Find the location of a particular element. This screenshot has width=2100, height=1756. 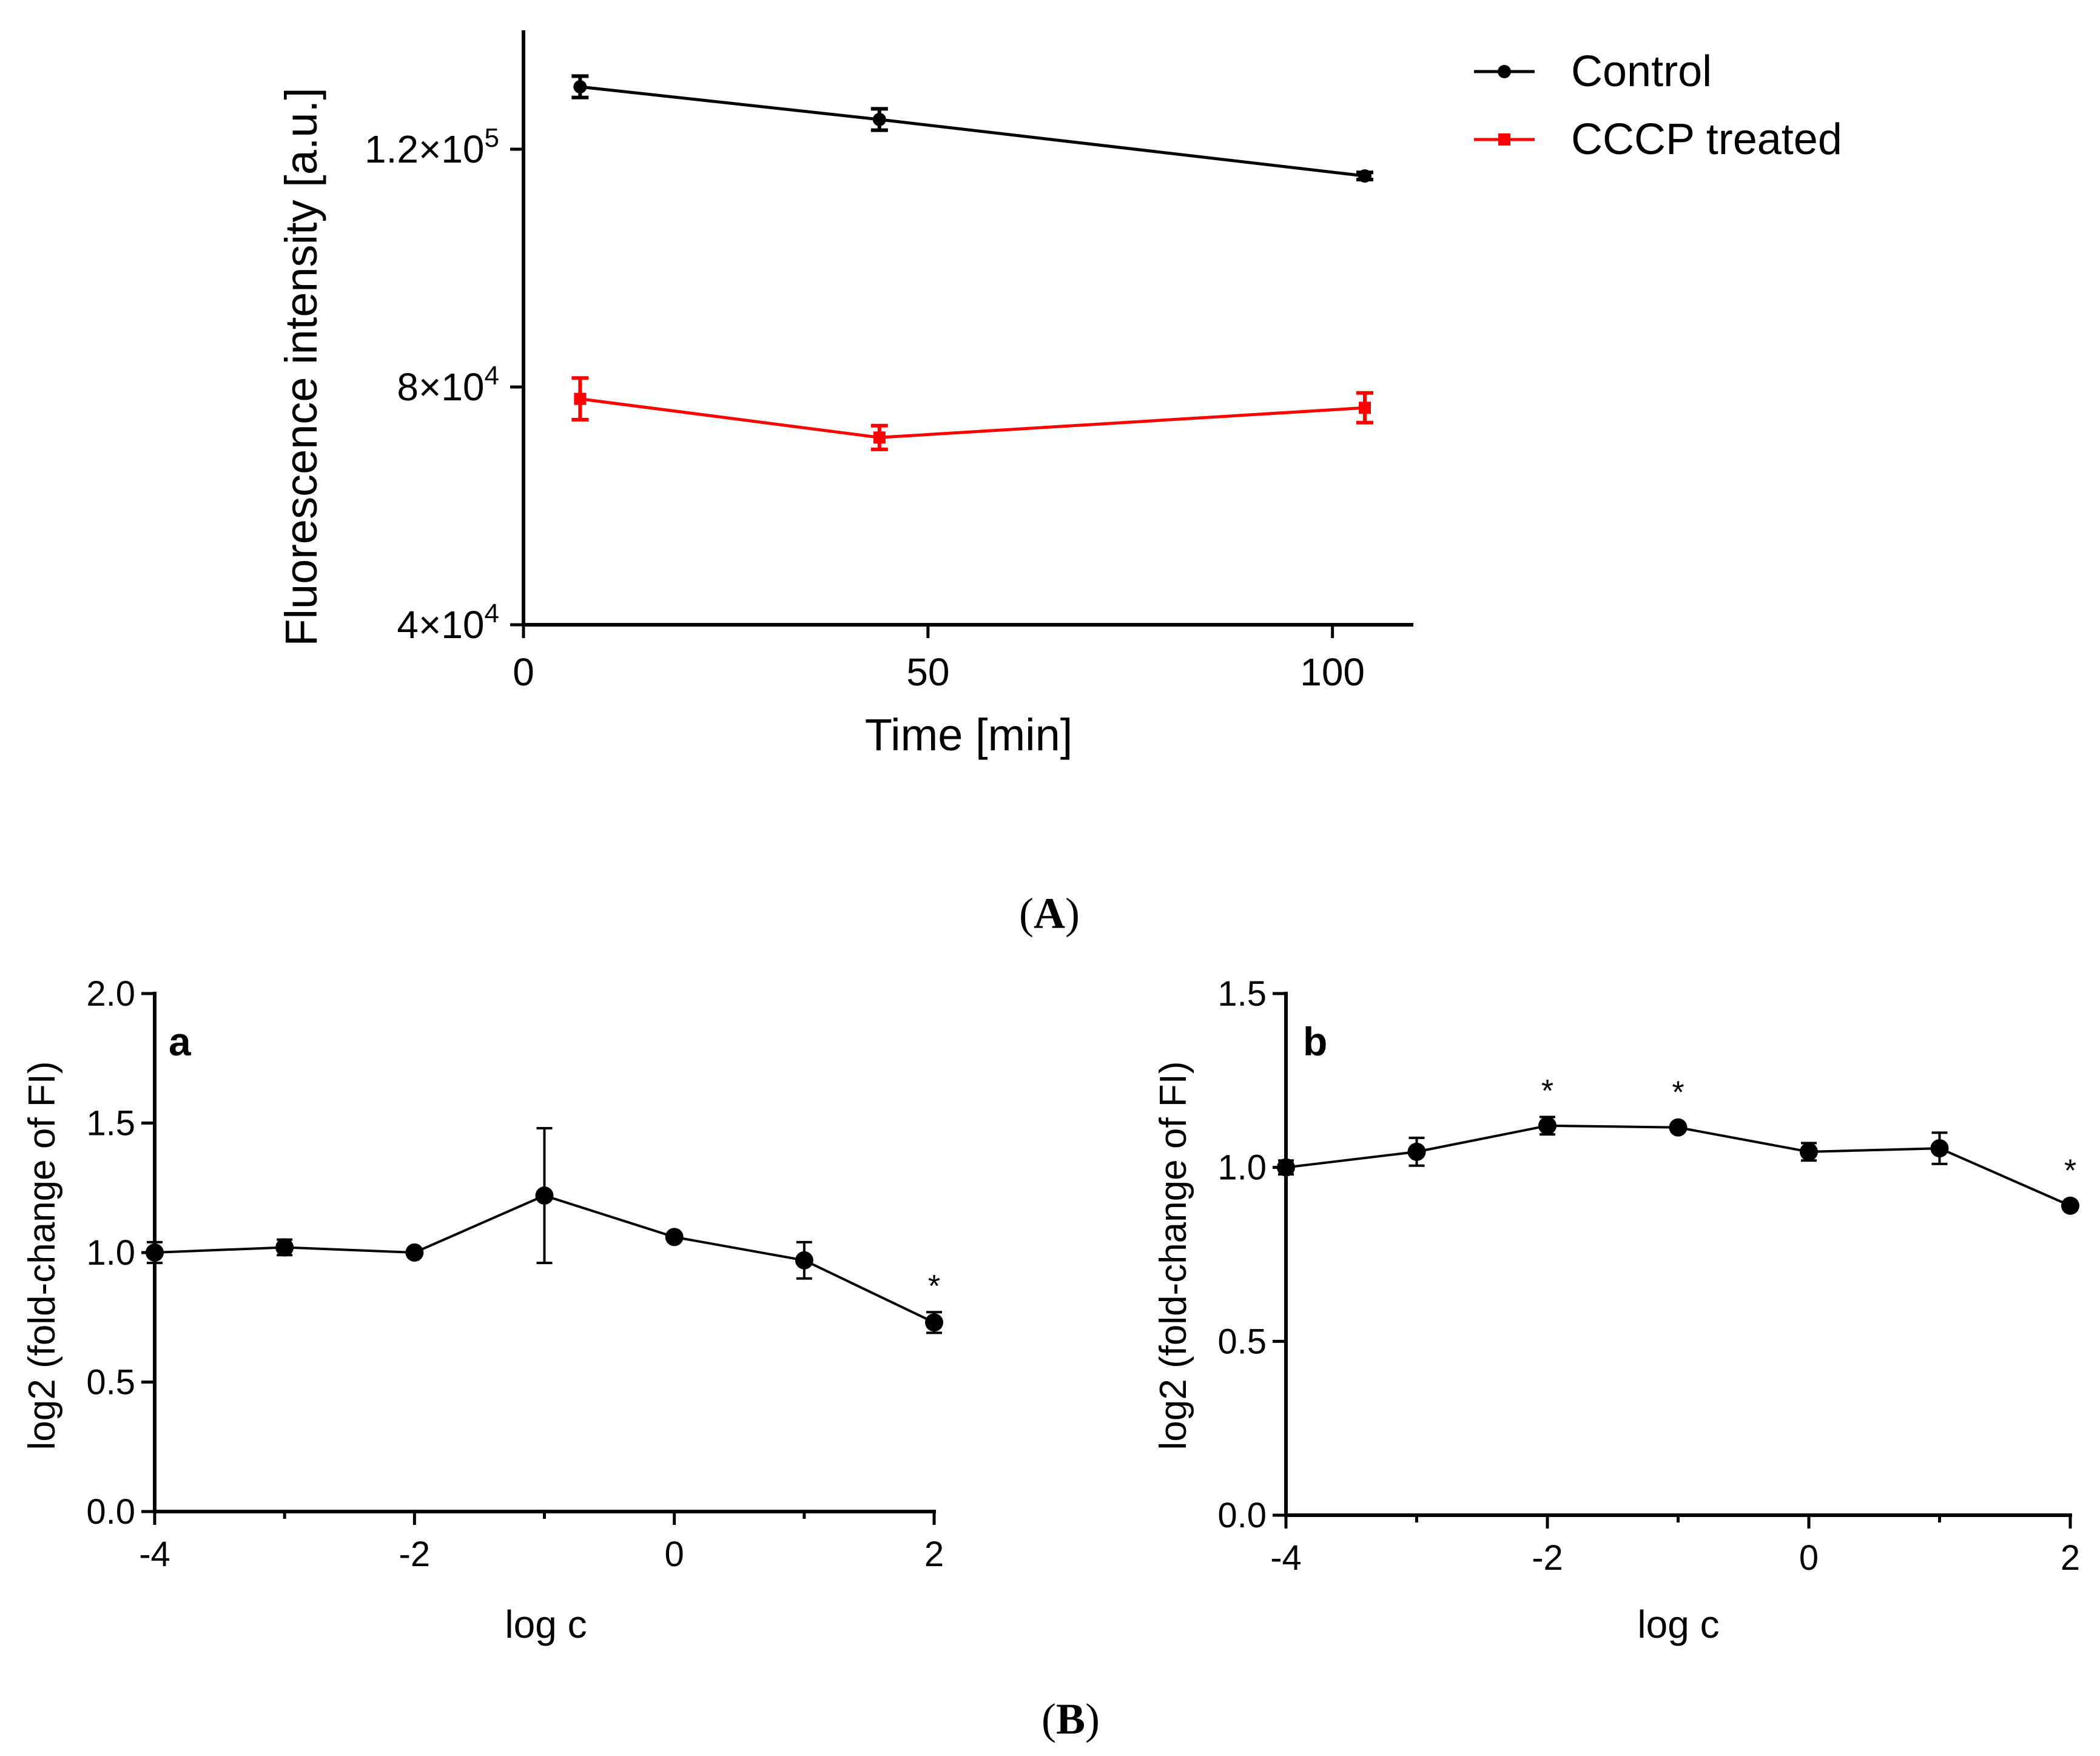

panel-b-caption-close: ) is located at coordinates (1092, 1719).